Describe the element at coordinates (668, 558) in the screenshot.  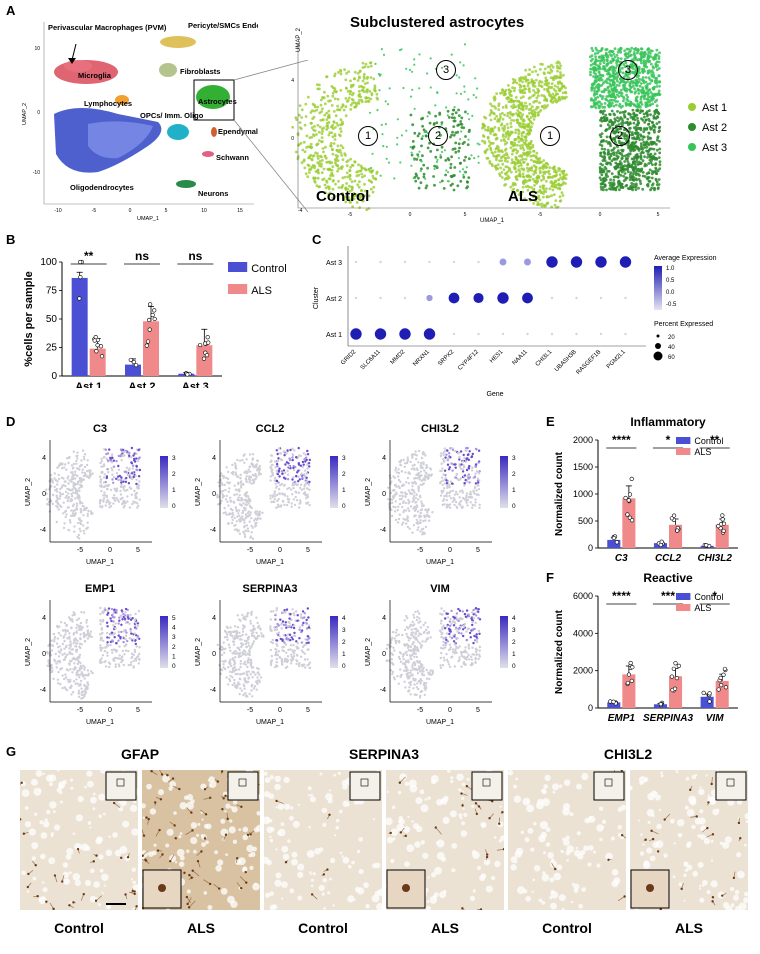
I see `category-label: CCL2` at that location.